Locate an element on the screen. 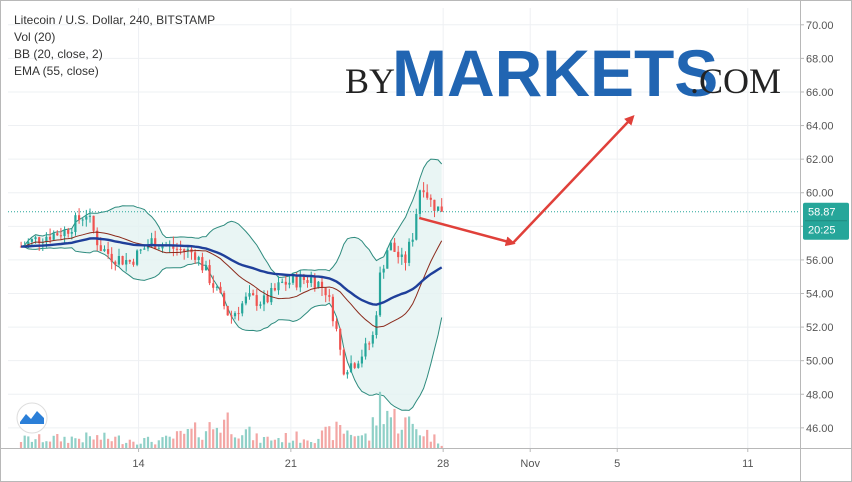  watermark-com: .COM is located at coordinates (735, 81).